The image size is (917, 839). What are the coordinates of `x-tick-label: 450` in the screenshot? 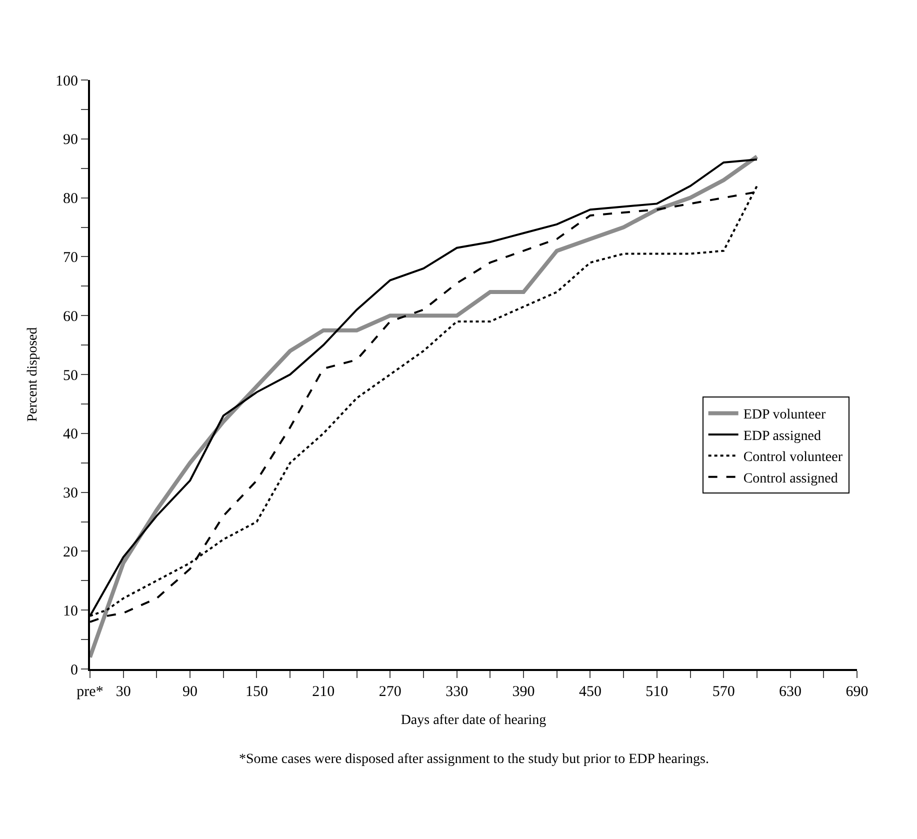 It's located at (590, 692).